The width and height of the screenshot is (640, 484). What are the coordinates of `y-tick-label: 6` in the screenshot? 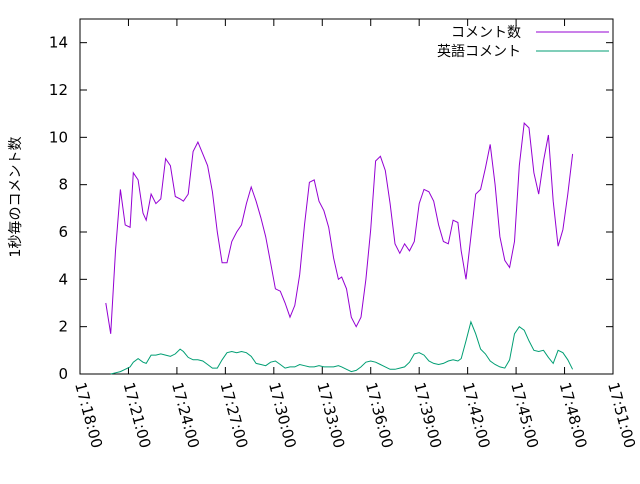 It's located at (63, 232).